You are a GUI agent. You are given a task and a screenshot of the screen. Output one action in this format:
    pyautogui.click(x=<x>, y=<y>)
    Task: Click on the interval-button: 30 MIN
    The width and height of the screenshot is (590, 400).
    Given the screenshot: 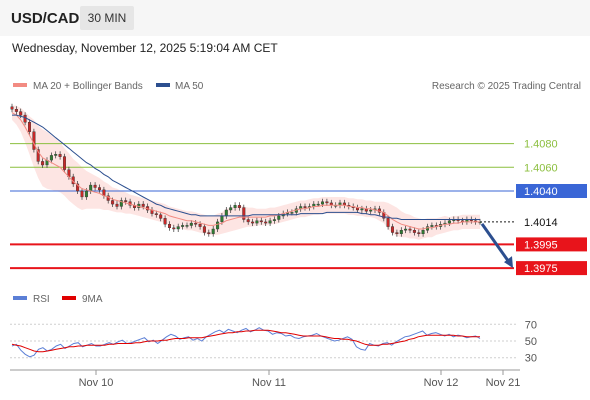 What is the action you would take?
    pyautogui.click(x=107, y=18)
    